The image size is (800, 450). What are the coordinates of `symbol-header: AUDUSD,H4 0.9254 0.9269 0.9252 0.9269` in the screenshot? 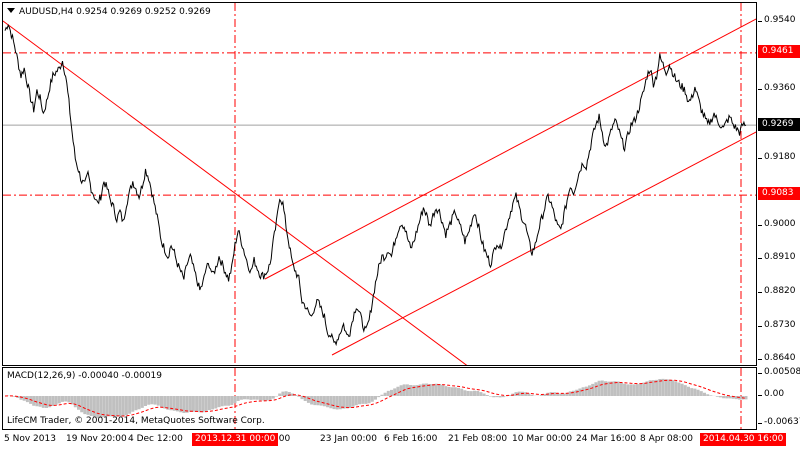 It's located at (109, 12).